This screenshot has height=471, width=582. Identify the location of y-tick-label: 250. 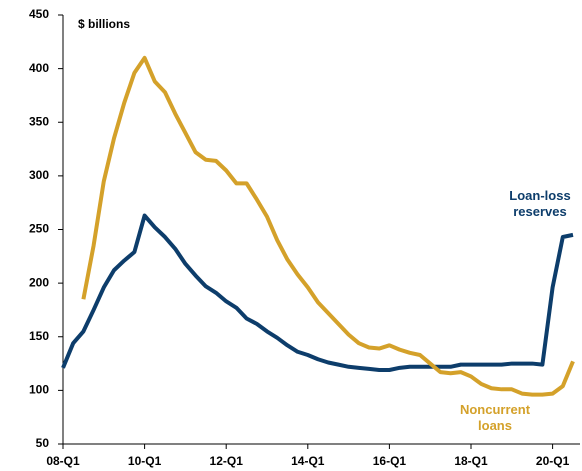
(39, 229).